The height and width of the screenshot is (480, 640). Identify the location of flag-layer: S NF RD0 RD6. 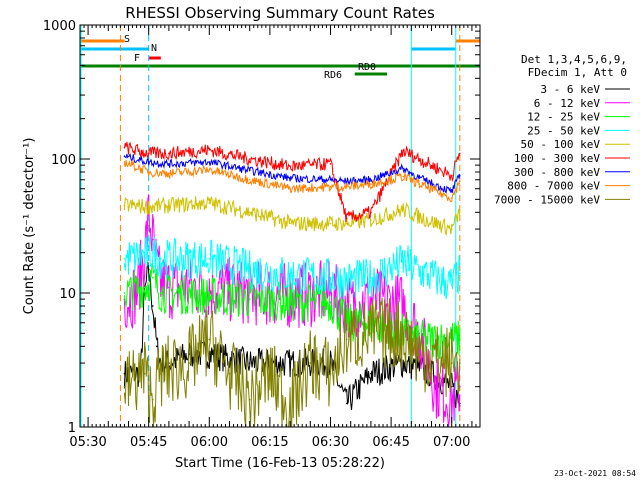
(280, 57).